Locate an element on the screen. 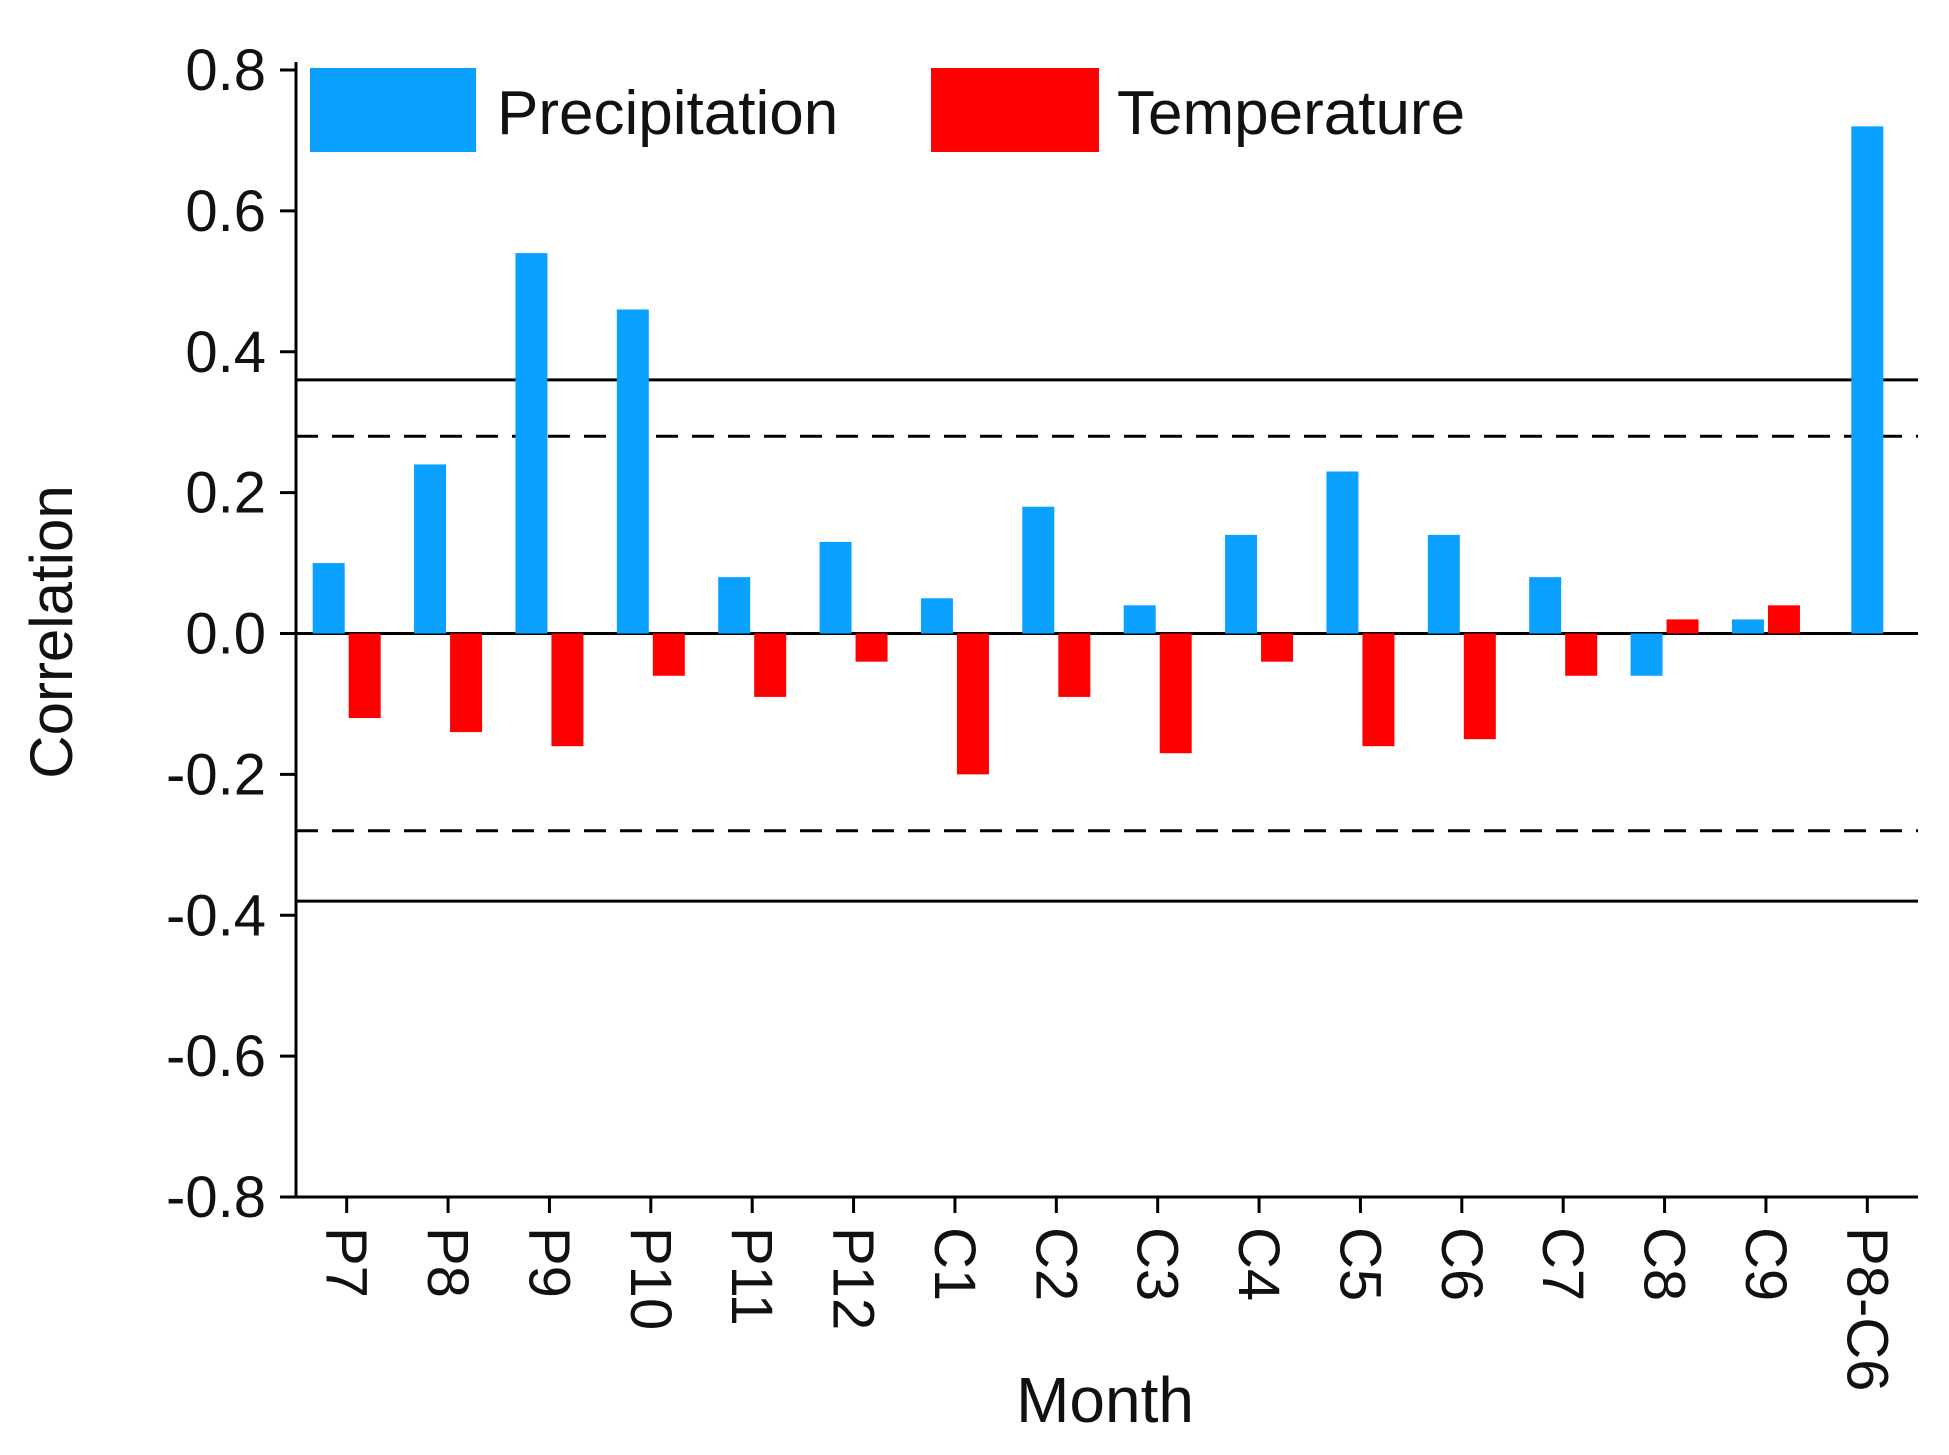 Image resolution: width=1949 pixels, height=1455 pixels. x-ticks: P7 P8 P9 P10 P11 P12 C1 C2 C3 C4 C5 C6 C7 C8 C9 P8-C6 is located at coordinates (1106, 1294).